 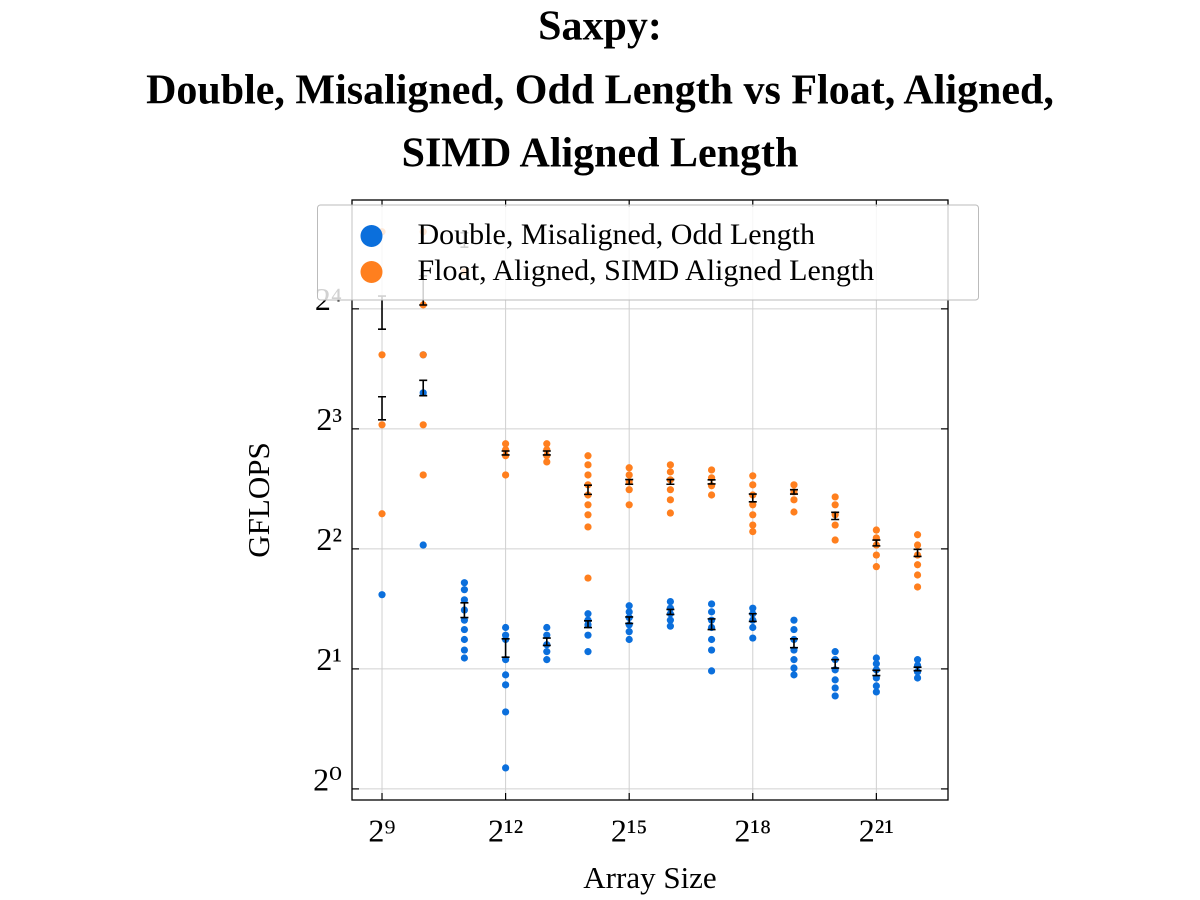 What do you see at coordinates (381, 830) in the screenshot?
I see `x-tick-label: 2⁹` at bounding box center [381, 830].